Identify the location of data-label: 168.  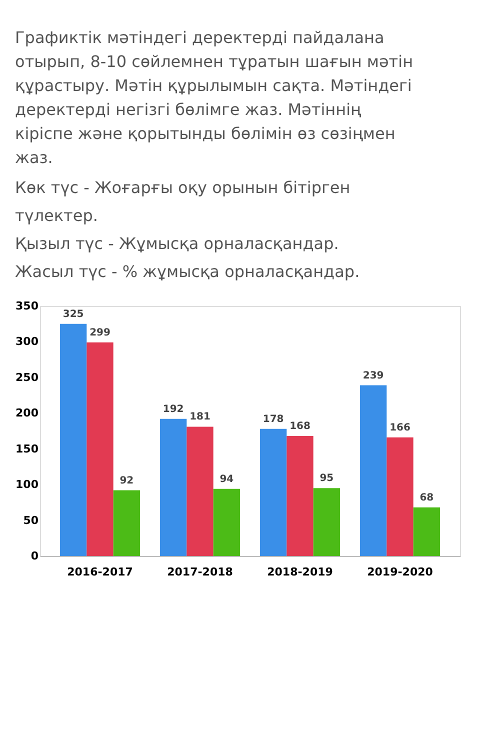
(300, 426).